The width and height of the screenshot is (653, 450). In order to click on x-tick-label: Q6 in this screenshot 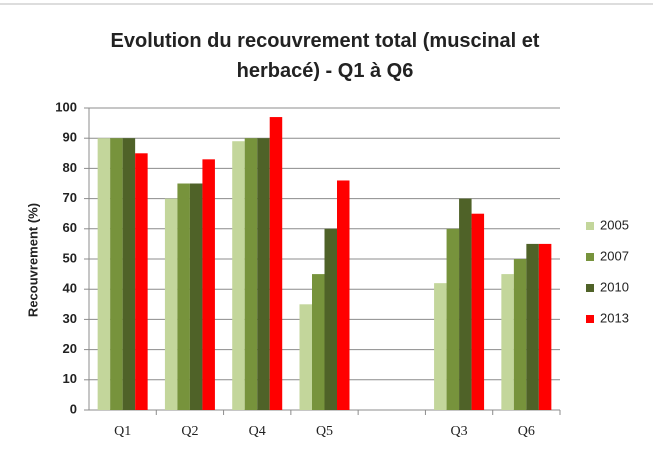, I will do `click(526, 431)`.